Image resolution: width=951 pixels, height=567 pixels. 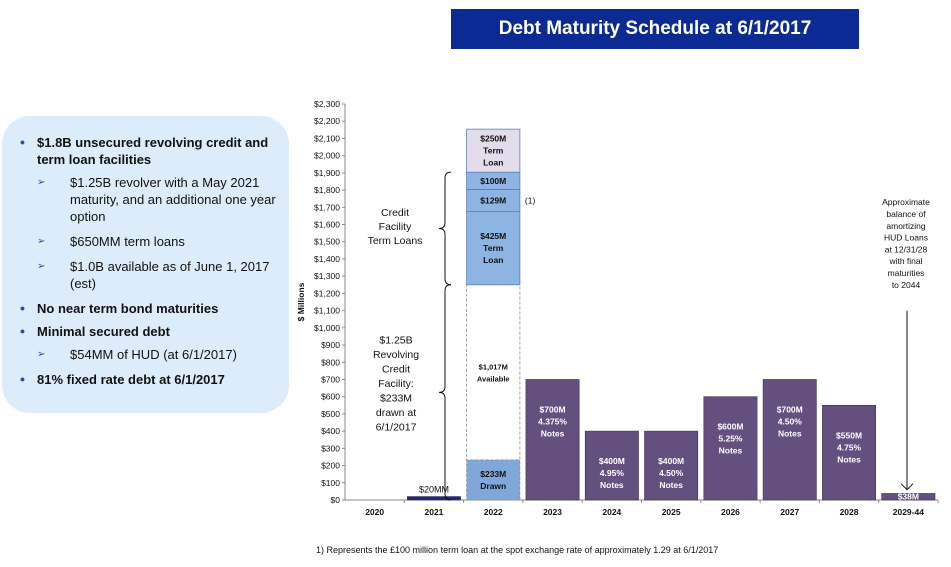 What do you see at coordinates (433, 498) in the screenshot?
I see `bar-2021` at bounding box center [433, 498].